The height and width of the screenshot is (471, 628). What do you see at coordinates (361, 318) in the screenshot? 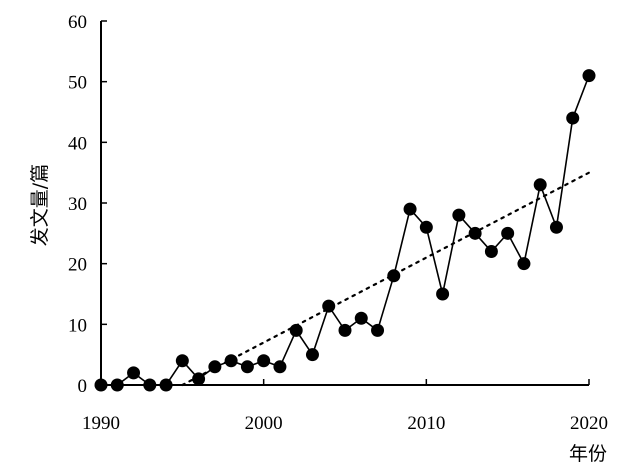
I see `data-point-2006` at bounding box center [361, 318].